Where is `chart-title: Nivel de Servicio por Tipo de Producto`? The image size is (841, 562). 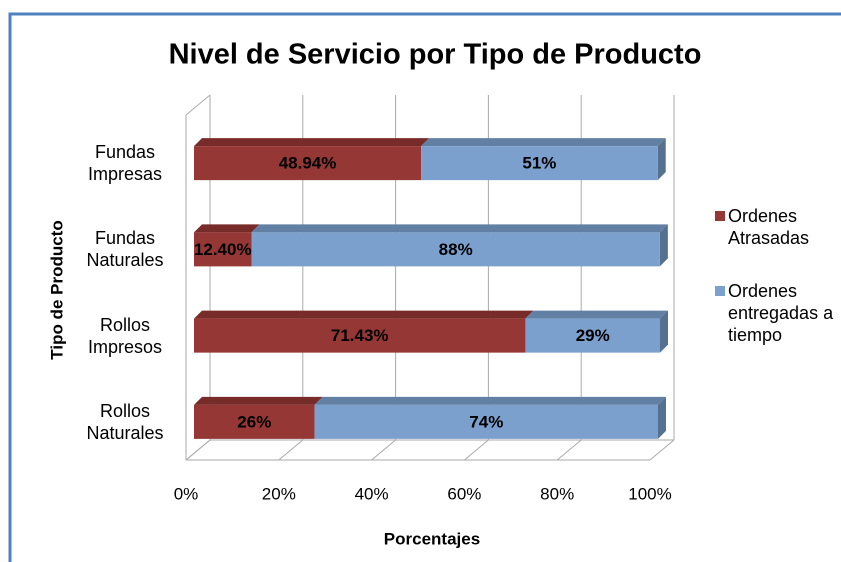 chart-title: Nivel de Servicio por Tipo de Producto is located at coordinates (435, 55).